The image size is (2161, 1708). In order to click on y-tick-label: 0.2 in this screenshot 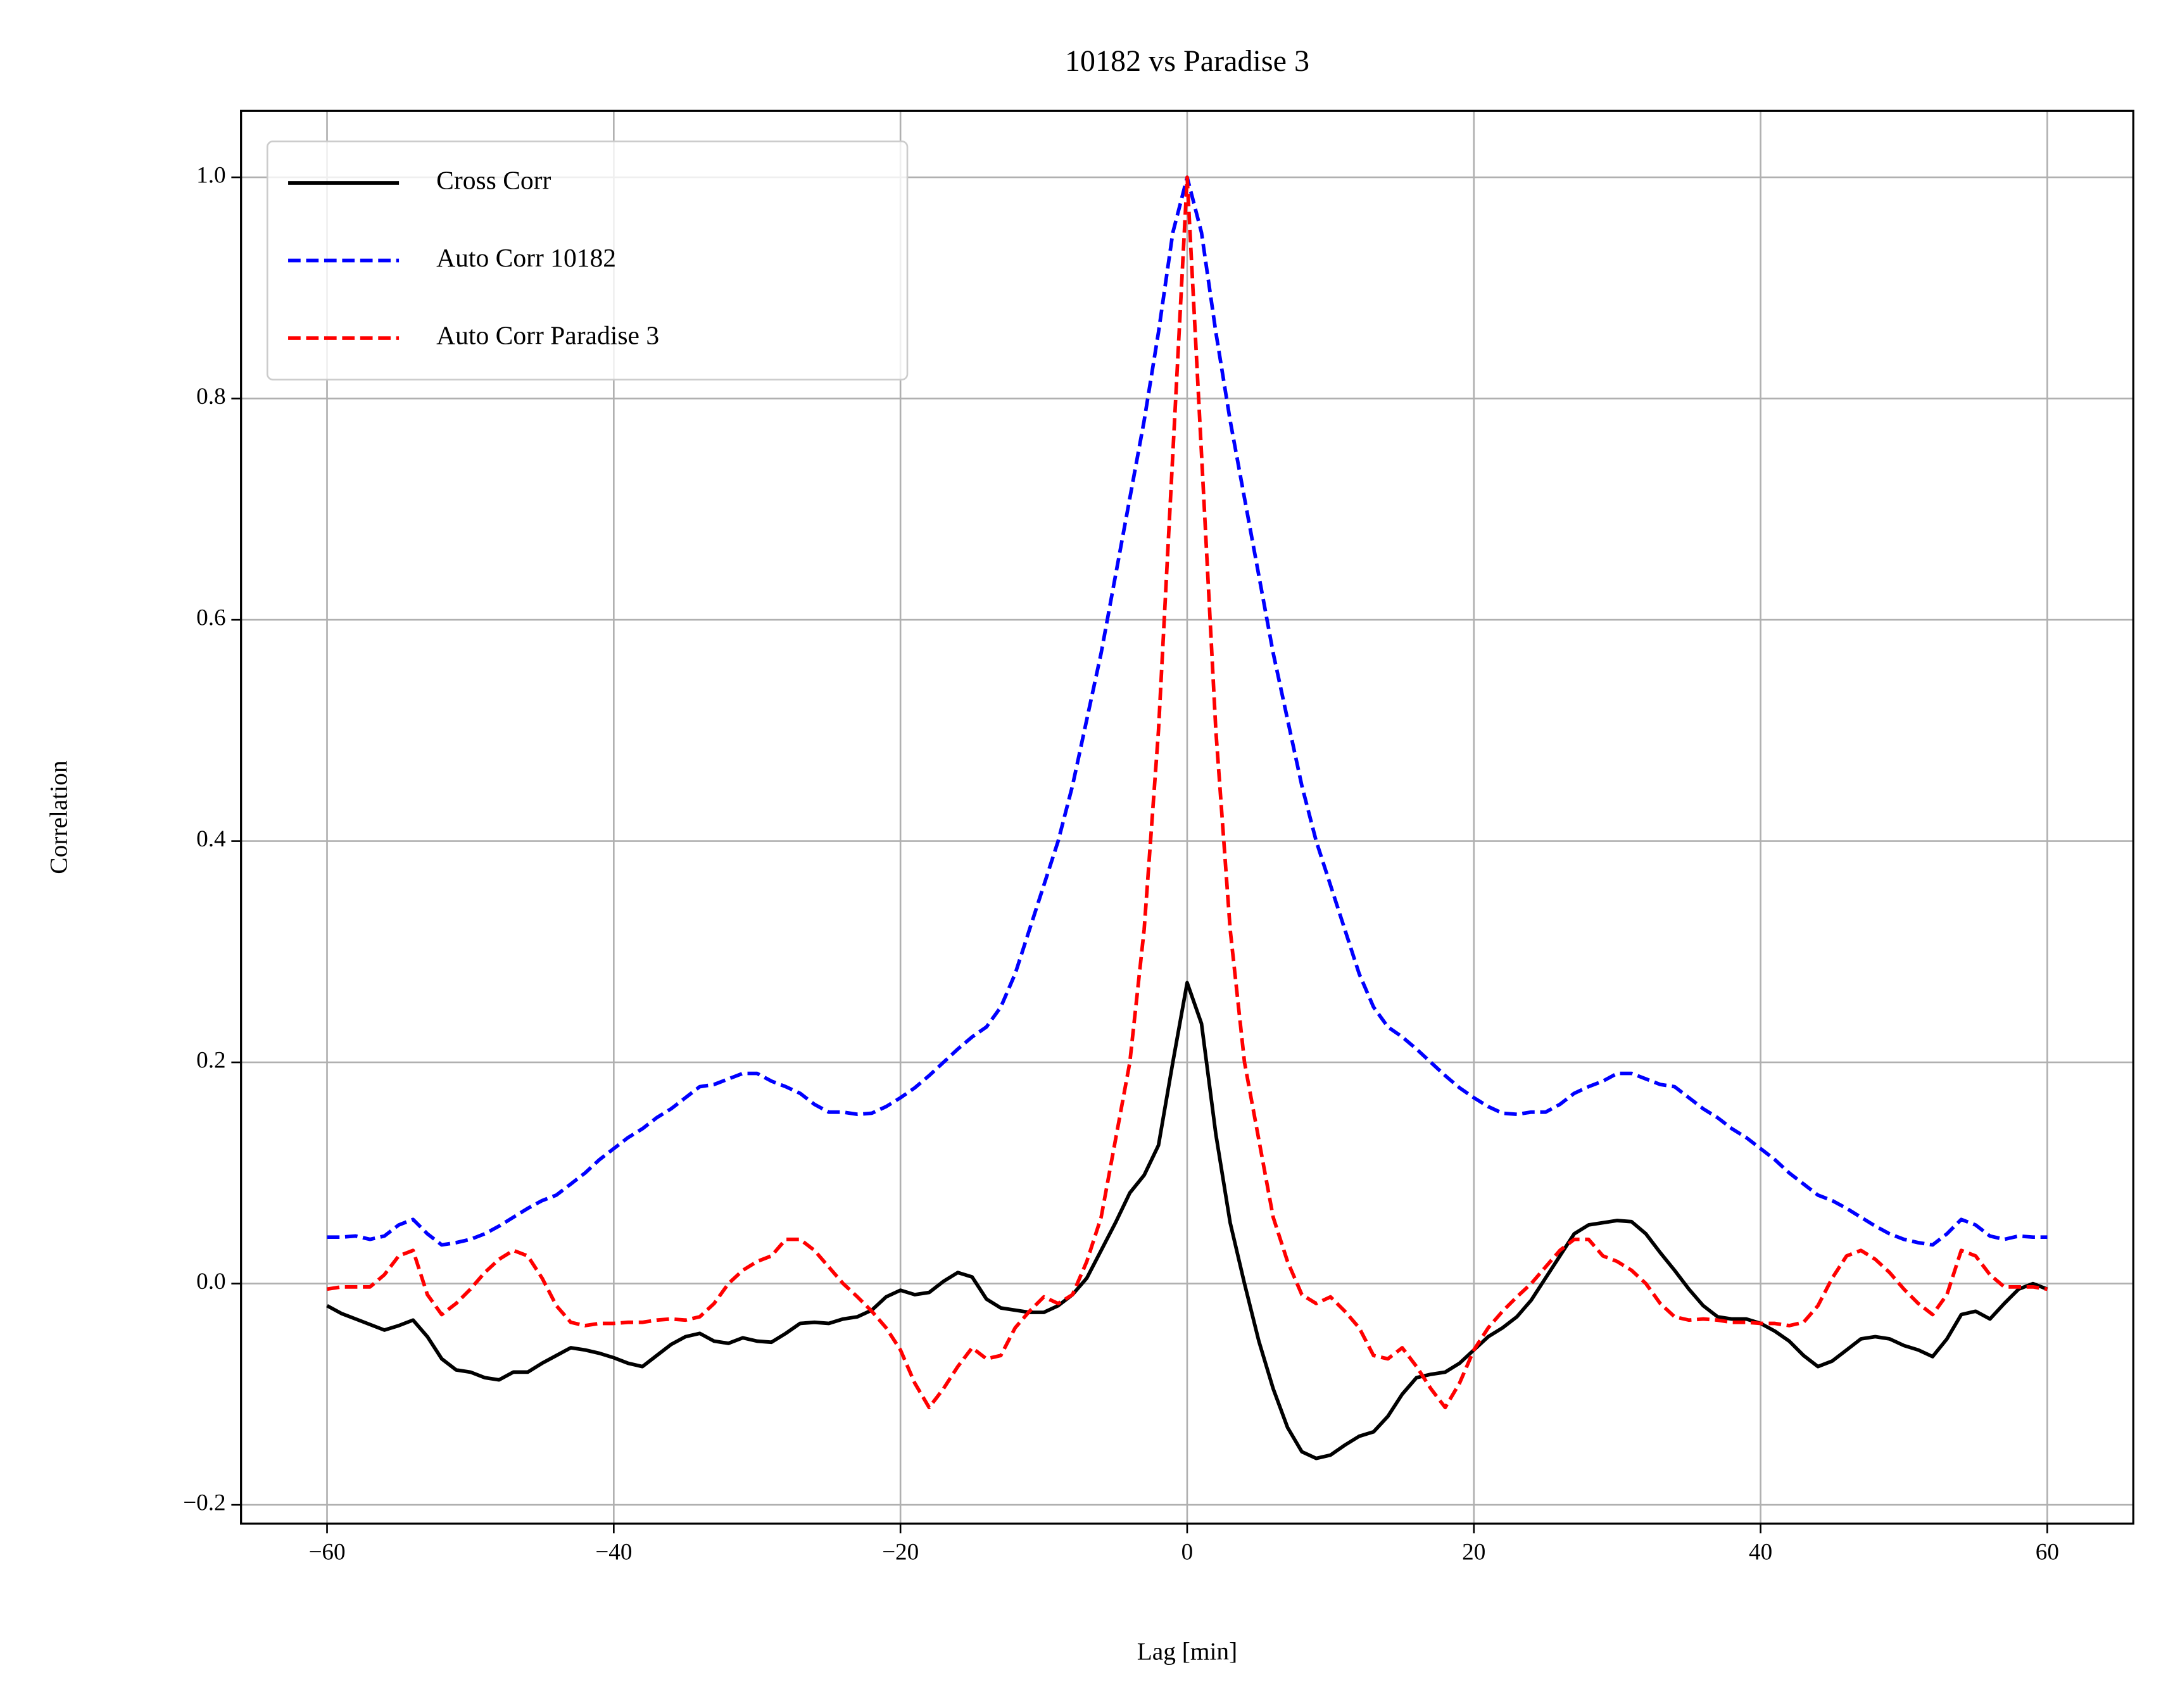, I will do `click(210, 1061)`.